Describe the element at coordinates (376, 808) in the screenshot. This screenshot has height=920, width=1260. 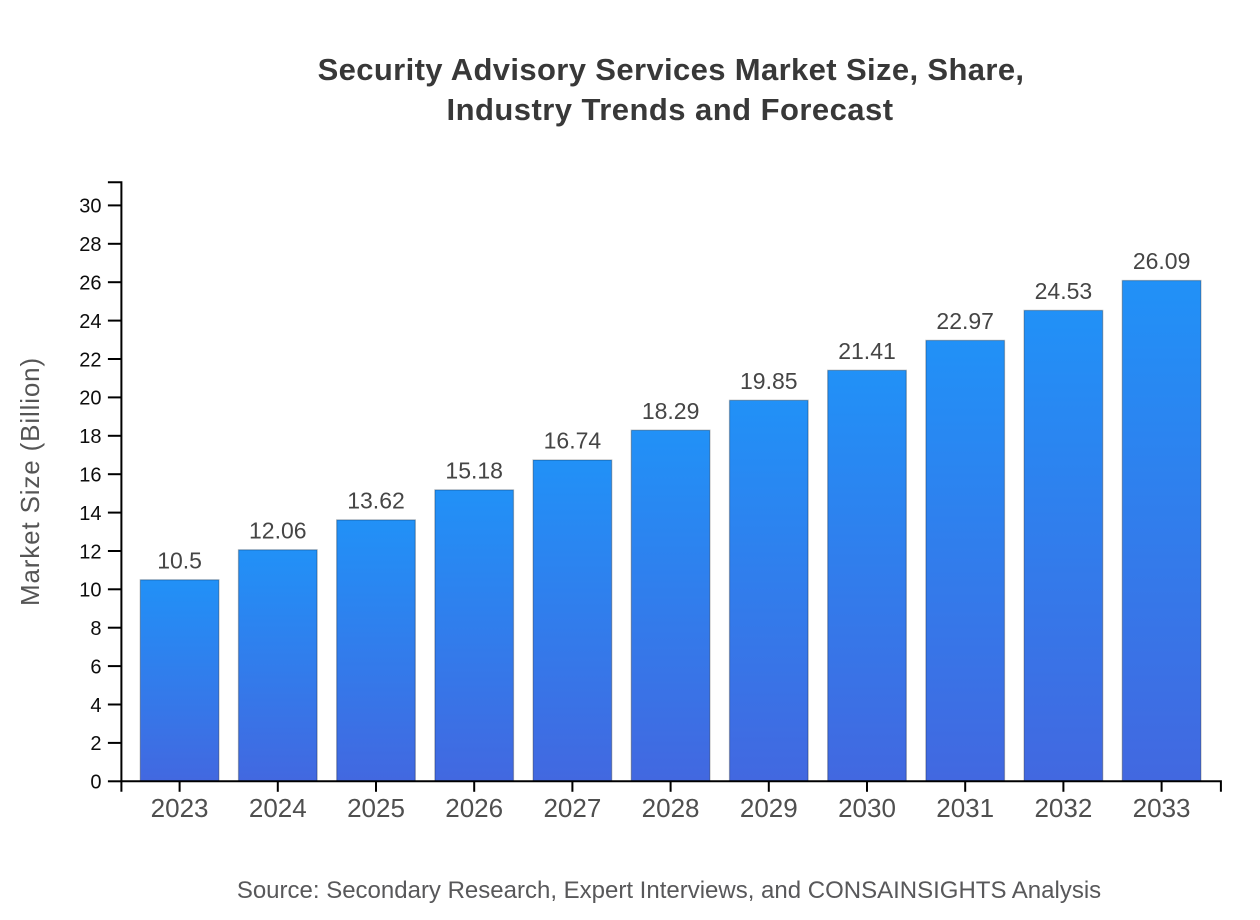
I see `svg-text: 2025` at that location.